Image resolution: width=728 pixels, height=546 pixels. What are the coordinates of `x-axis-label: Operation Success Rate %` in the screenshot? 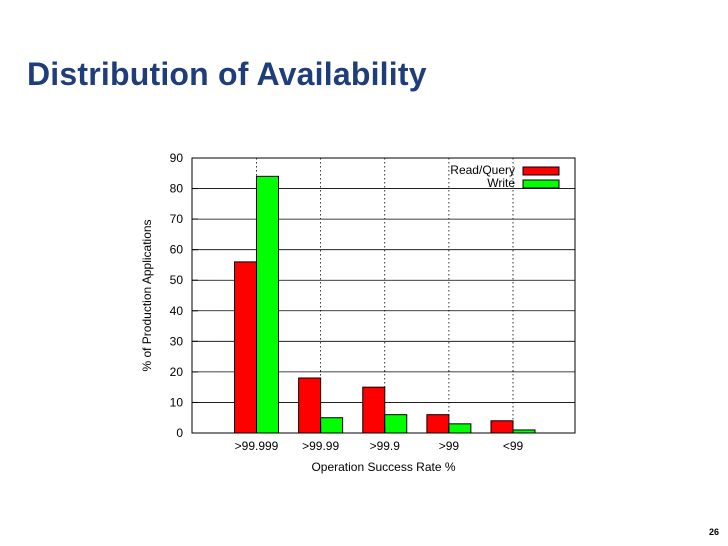 It's located at (383, 467).